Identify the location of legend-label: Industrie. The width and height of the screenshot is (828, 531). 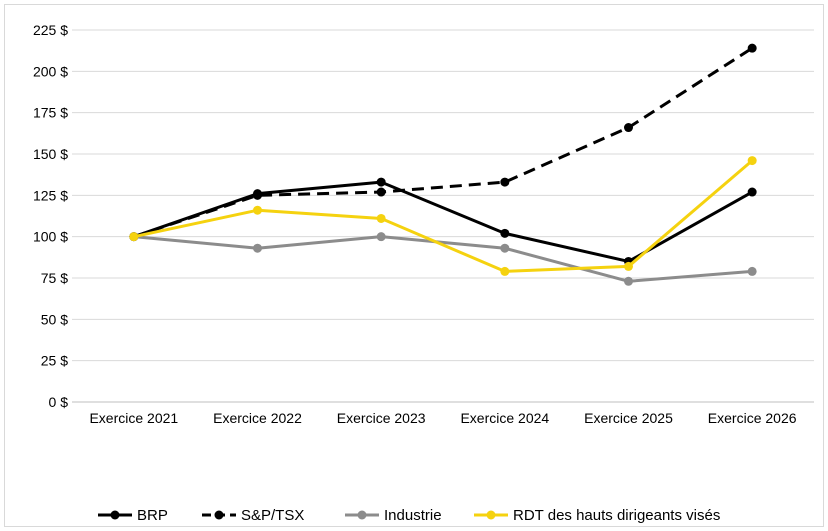
(413, 515).